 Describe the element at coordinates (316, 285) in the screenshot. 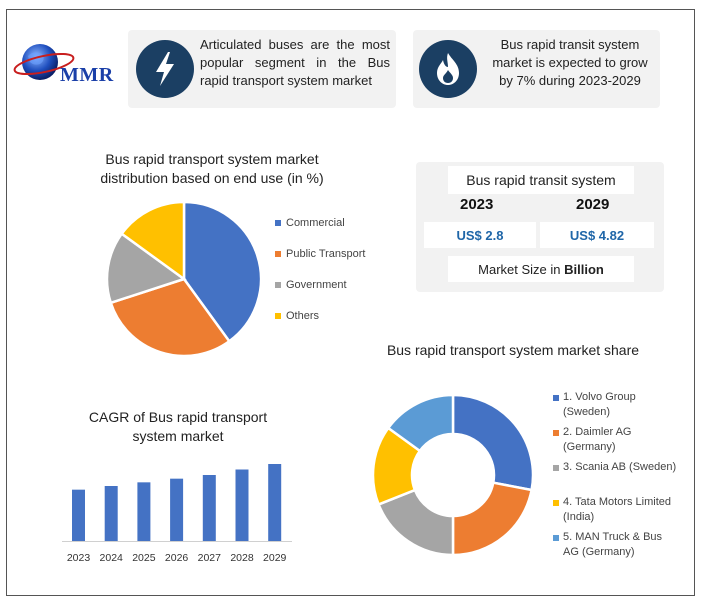

I see `pie-legend-label: Government` at that location.